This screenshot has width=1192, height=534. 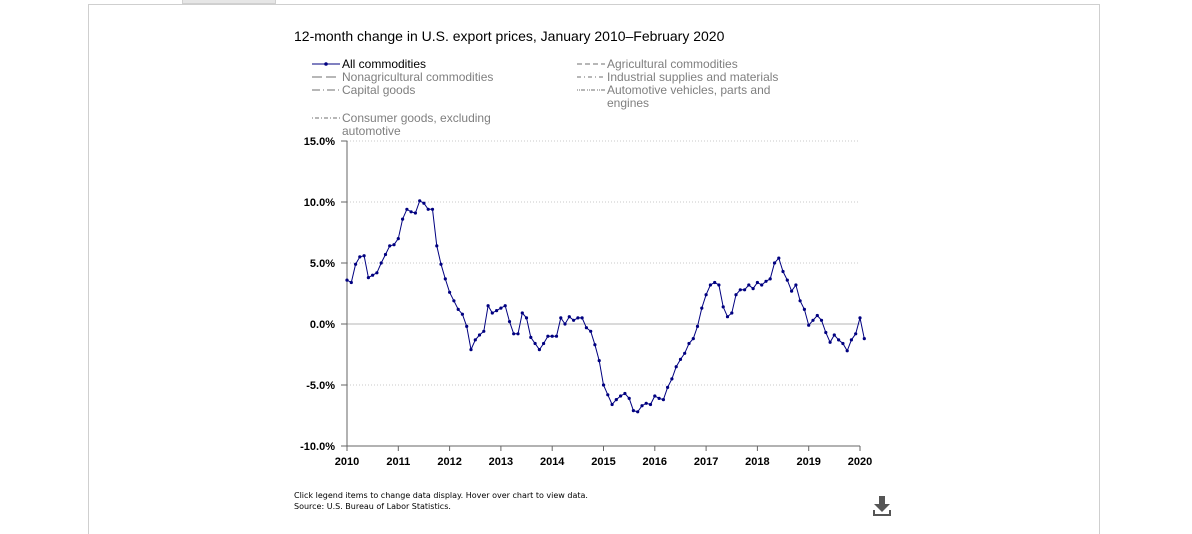 What do you see at coordinates (706, 462) in the screenshot?
I see `x-tick-label: 2017` at bounding box center [706, 462].